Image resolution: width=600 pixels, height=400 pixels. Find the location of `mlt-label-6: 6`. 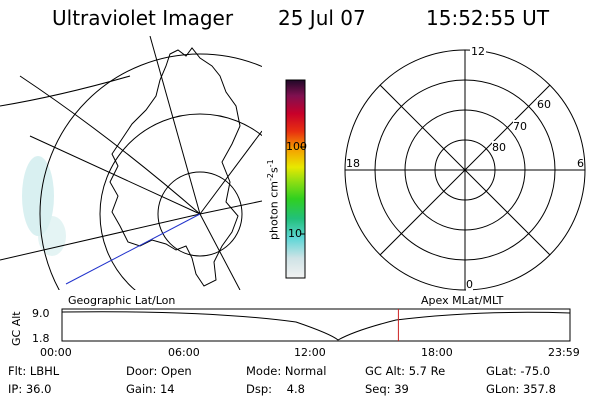

mlt-label-6: 6 is located at coordinates (580, 163).